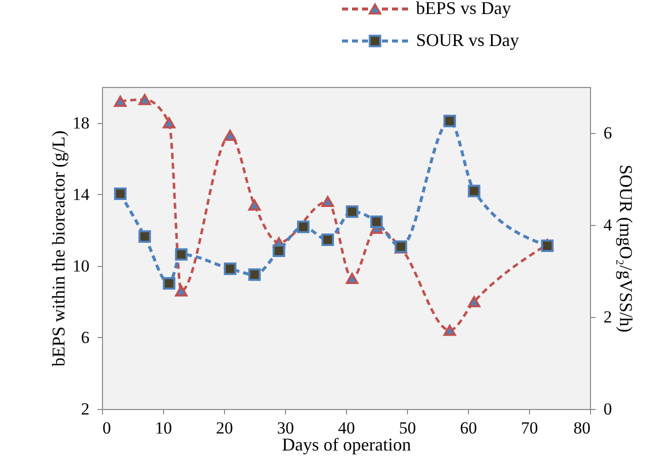 This screenshot has height=468, width=654. Describe the element at coordinates (608, 409) in the screenshot. I see `y2-tick-label: 0` at that location.